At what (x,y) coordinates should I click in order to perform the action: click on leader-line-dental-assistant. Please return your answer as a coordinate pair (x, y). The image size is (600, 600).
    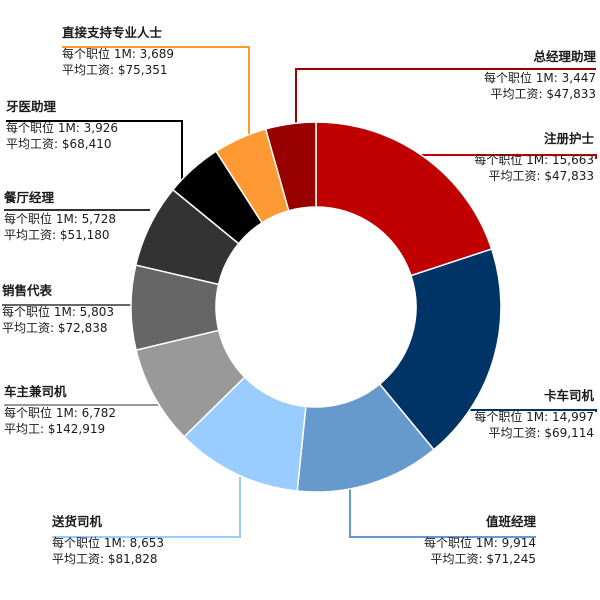
    Looking at the image, I should click on (94, 150).